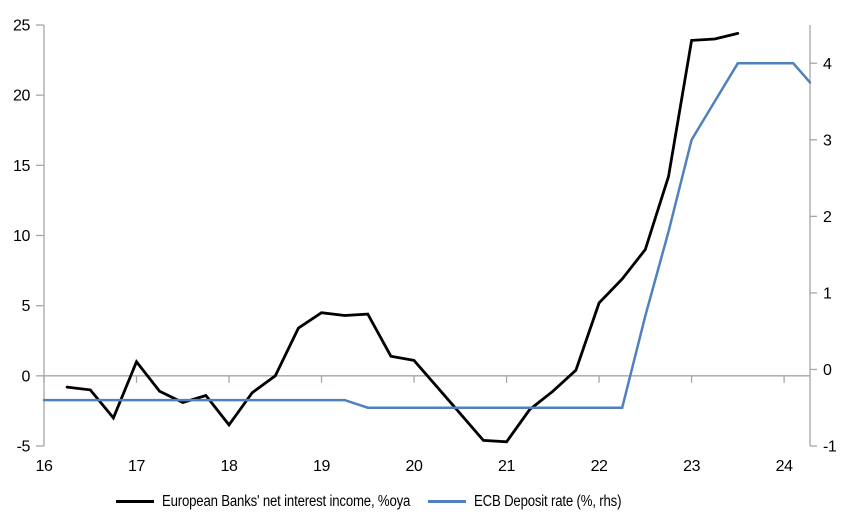 Image resolution: width=852 pixels, height=531 pixels. I want to click on legend-item-ecb-rate: ECB Deposit rate (%, rhs), so click(537, 501).